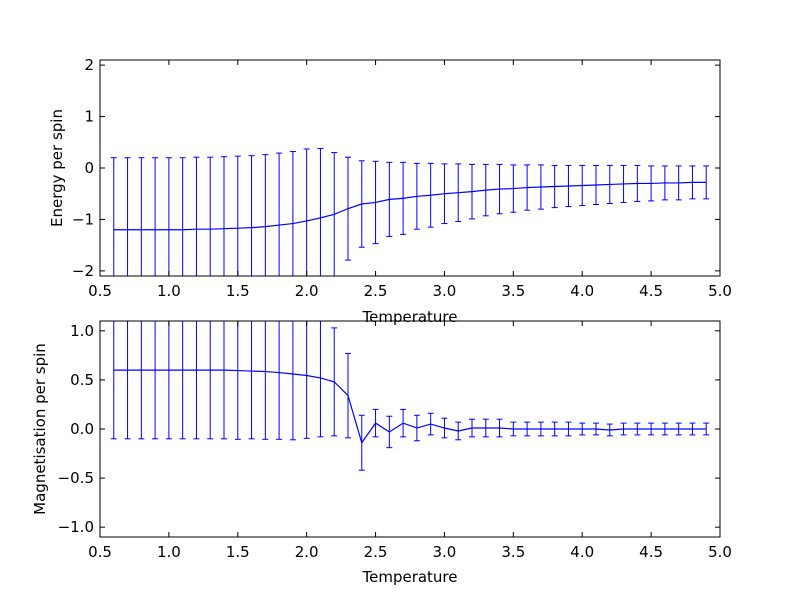  What do you see at coordinates (83, 271) in the screenshot?
I see `y-tick-label: −2` at bounding box center [83, 271].